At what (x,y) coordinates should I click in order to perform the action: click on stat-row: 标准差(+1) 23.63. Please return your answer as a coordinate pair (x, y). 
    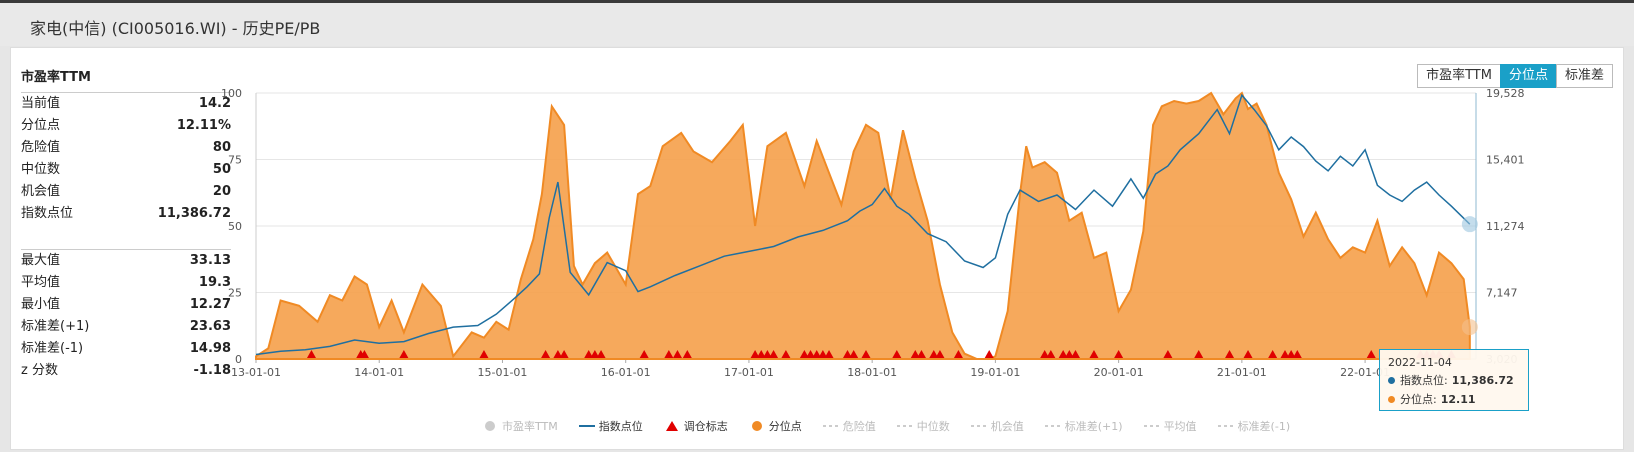
    Looking at the image, I should click on (126, 327).